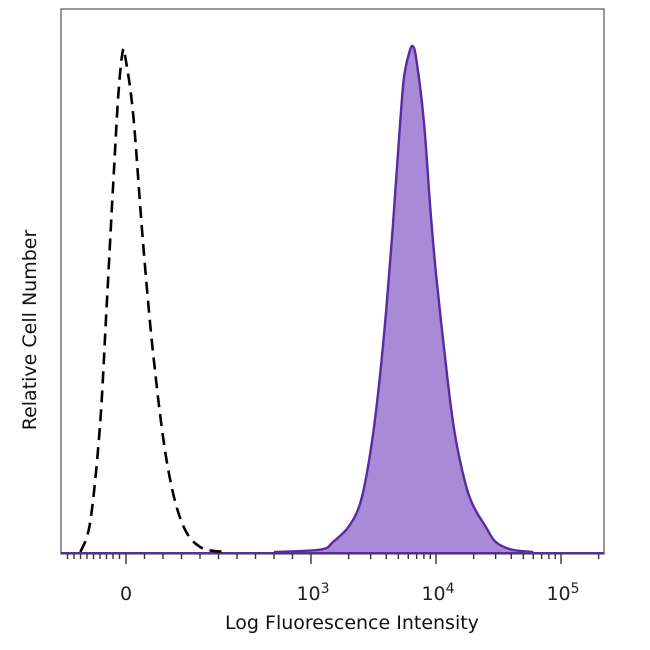 The height and width of the screenshot is (650, 650). What do you see at coordinates (312, 593) in the screenshot?
I see `x-tick-label: 103` at bounding box center [312, 593].